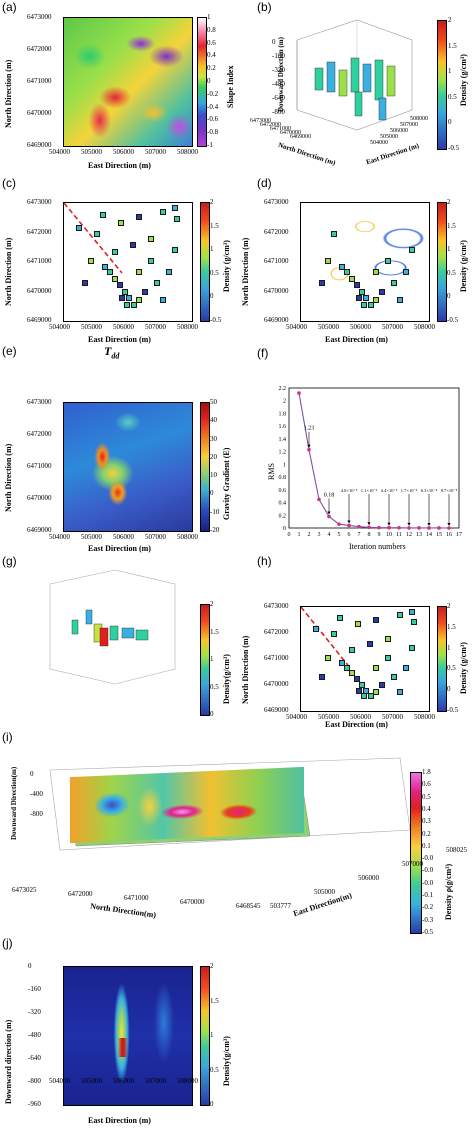 The image size is (474, 1129). I want to click on colorbar-tick-label: -0.5, so click(216, 320).